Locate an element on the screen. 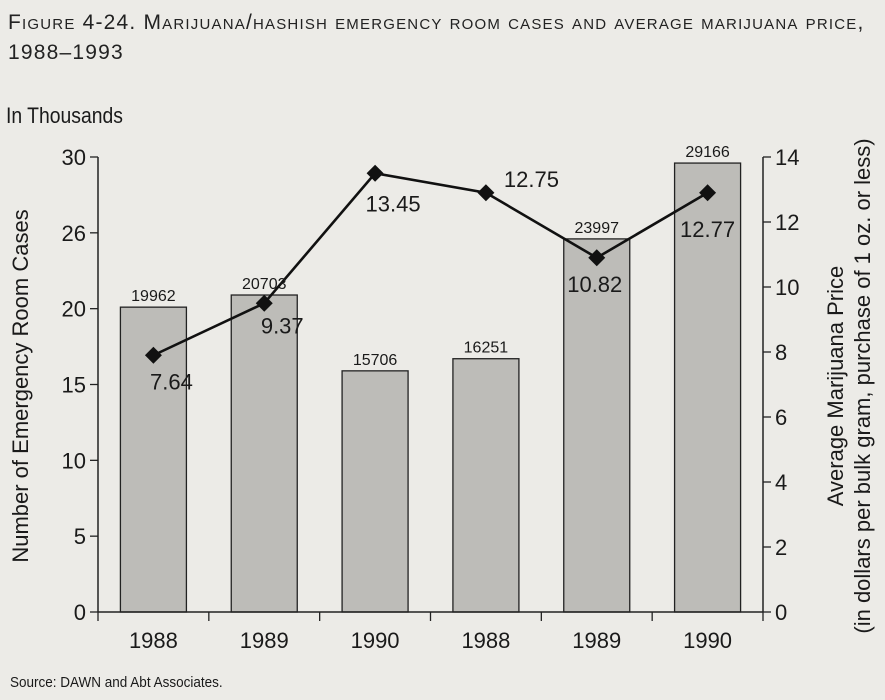  y2-axis-label-line1: Average Marijuana Price is located at coordinates (835, 386).